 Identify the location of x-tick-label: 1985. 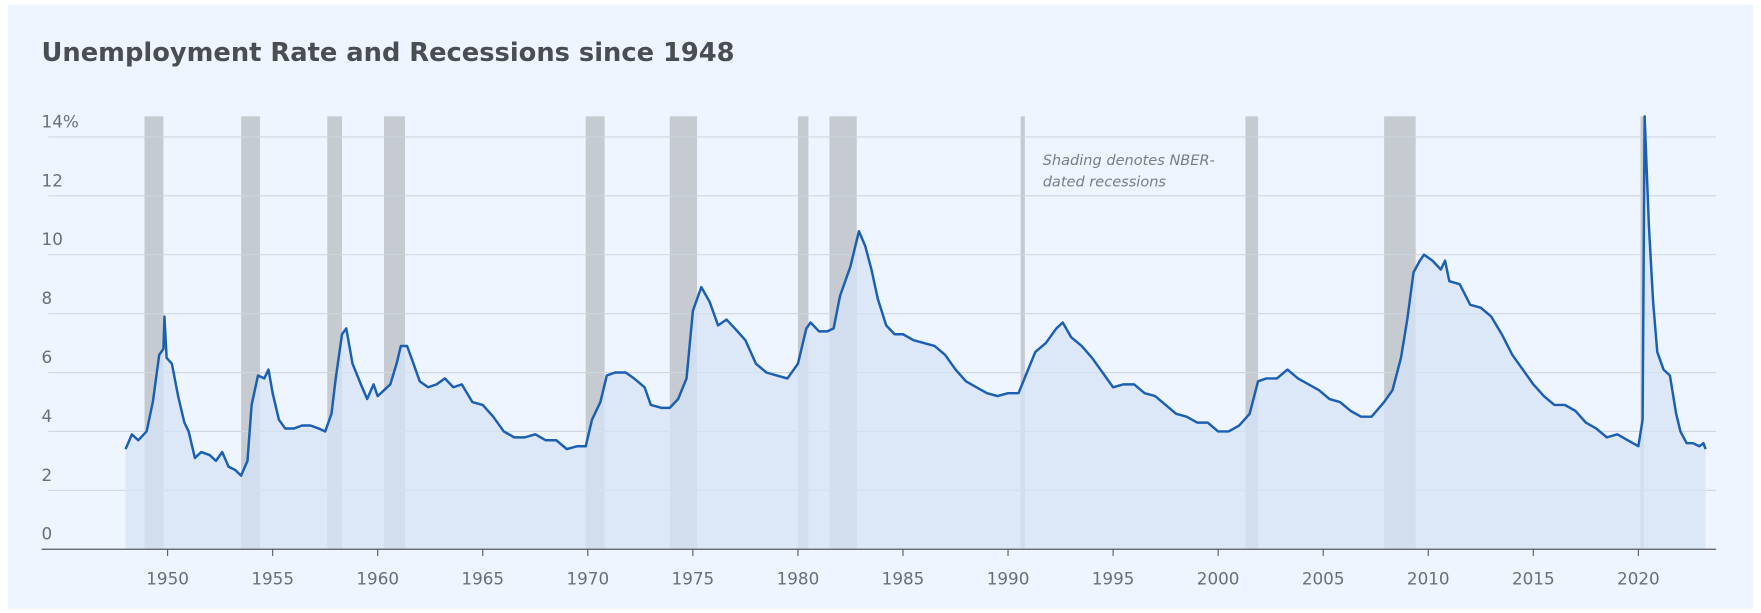
(903, 578).